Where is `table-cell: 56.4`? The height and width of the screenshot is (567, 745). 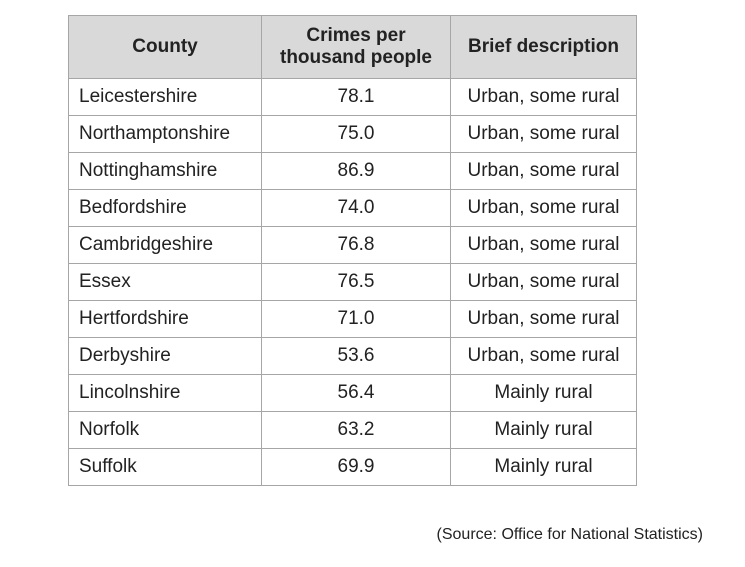
table-cell: 56.4 is located at coordinates (356, 393).